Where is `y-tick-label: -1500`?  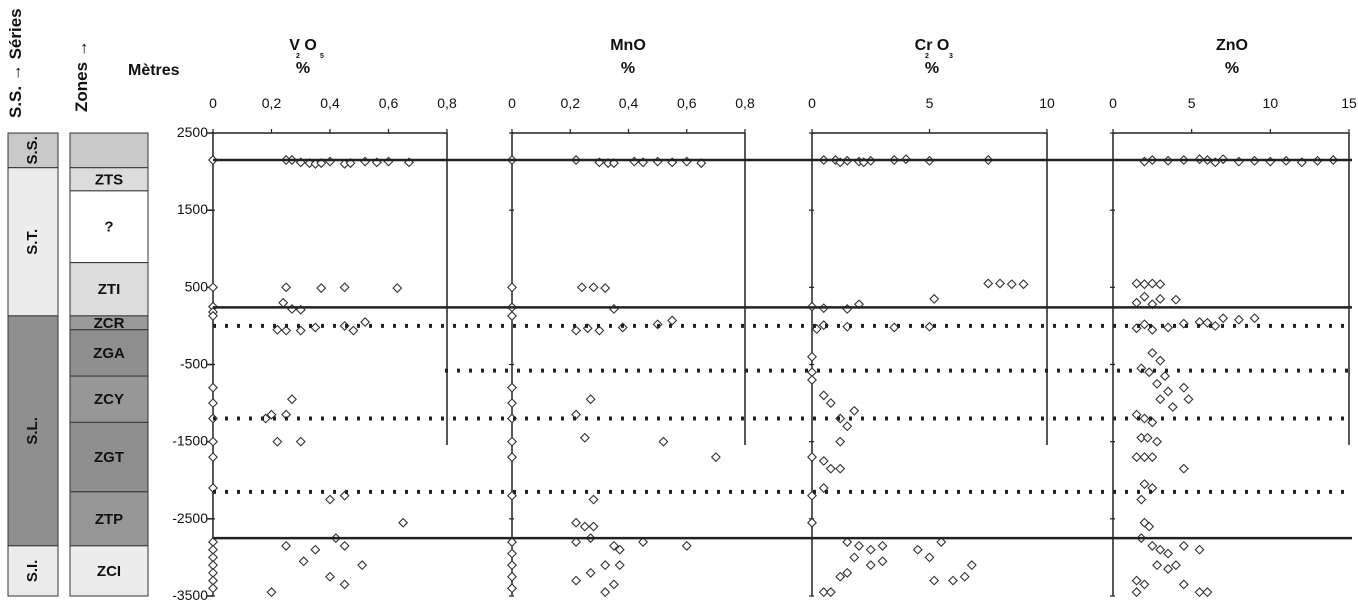
y-tick-label: -1500 is located at coordinates (190, 441).